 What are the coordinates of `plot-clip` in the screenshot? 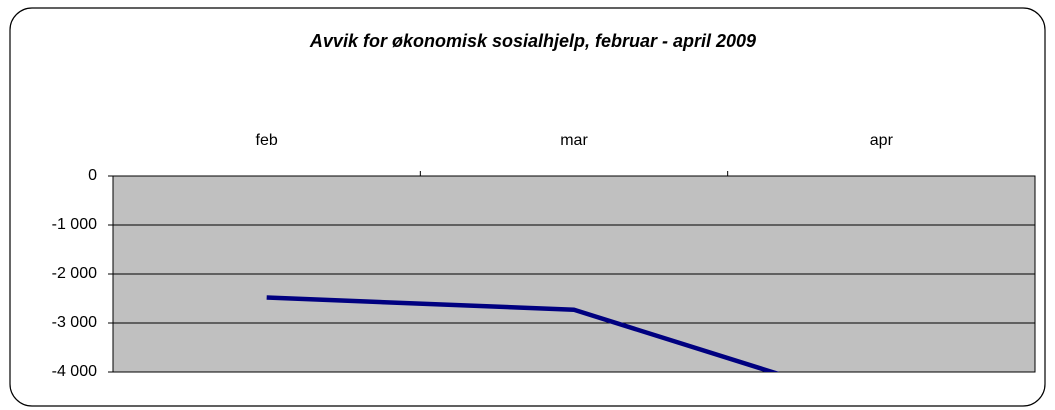 It's located at (523, 333).